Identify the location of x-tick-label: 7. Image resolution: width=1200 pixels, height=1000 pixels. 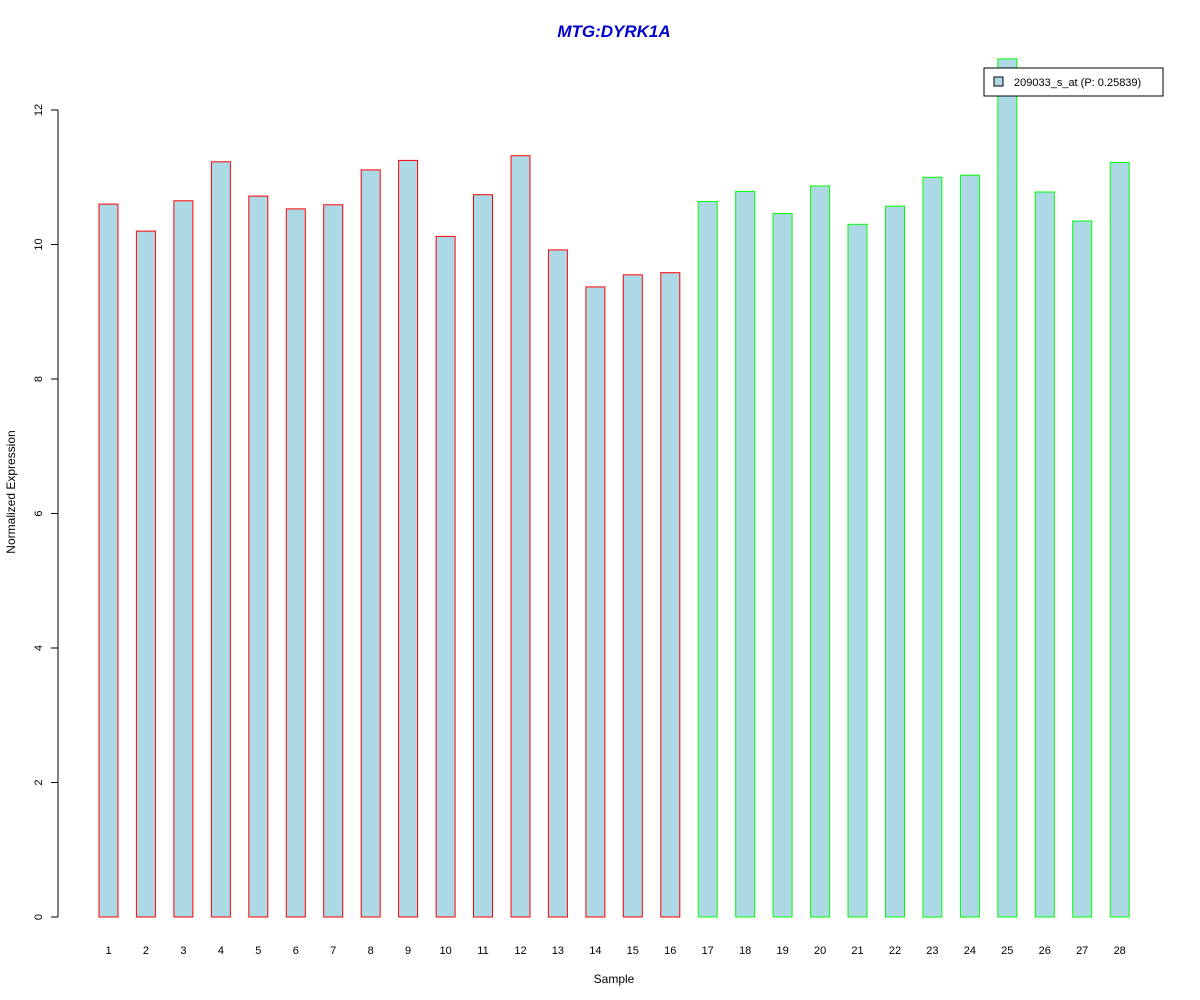
(333, 951).